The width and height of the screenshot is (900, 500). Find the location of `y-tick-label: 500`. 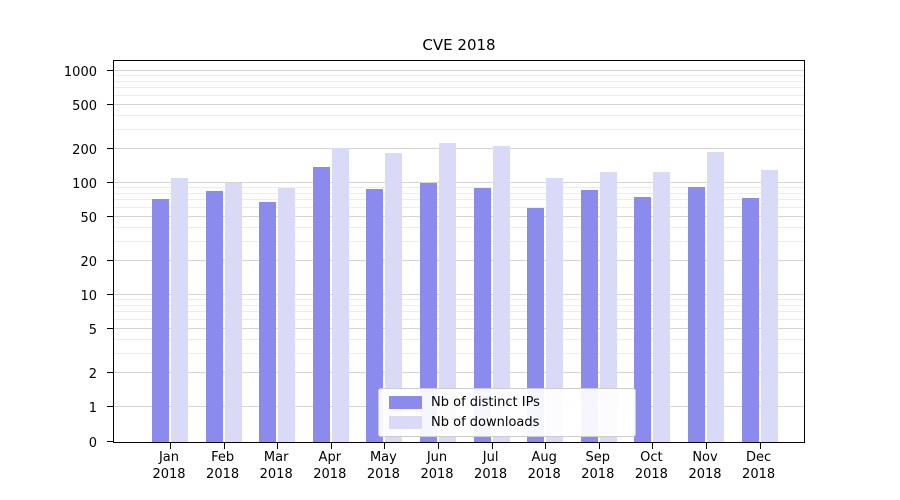

y-tick-label: 500 is located at coordinates (84, 106).